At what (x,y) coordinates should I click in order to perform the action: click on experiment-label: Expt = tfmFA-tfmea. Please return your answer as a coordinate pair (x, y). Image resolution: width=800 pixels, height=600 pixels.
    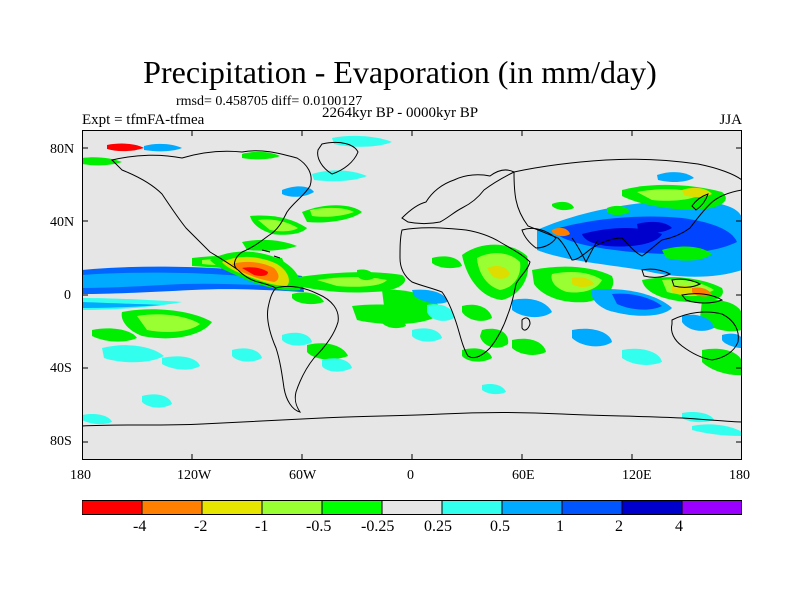
    Looking at the image, I should click on (143, 120).